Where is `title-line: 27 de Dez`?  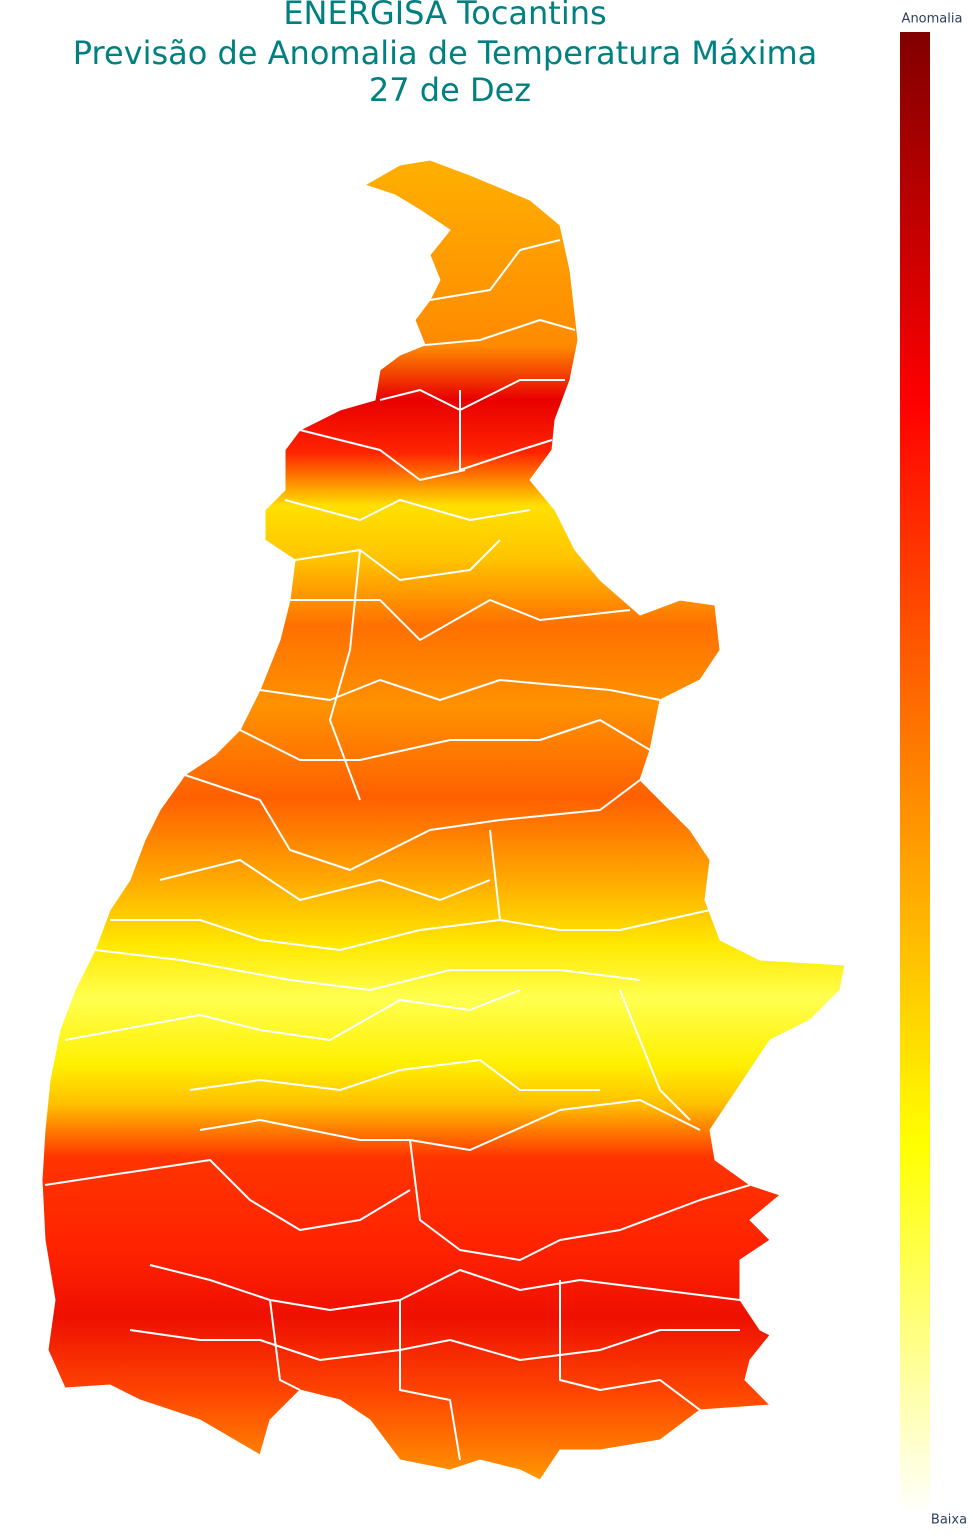
title-line: 27 de Dez is located at coordinates (450, 90).